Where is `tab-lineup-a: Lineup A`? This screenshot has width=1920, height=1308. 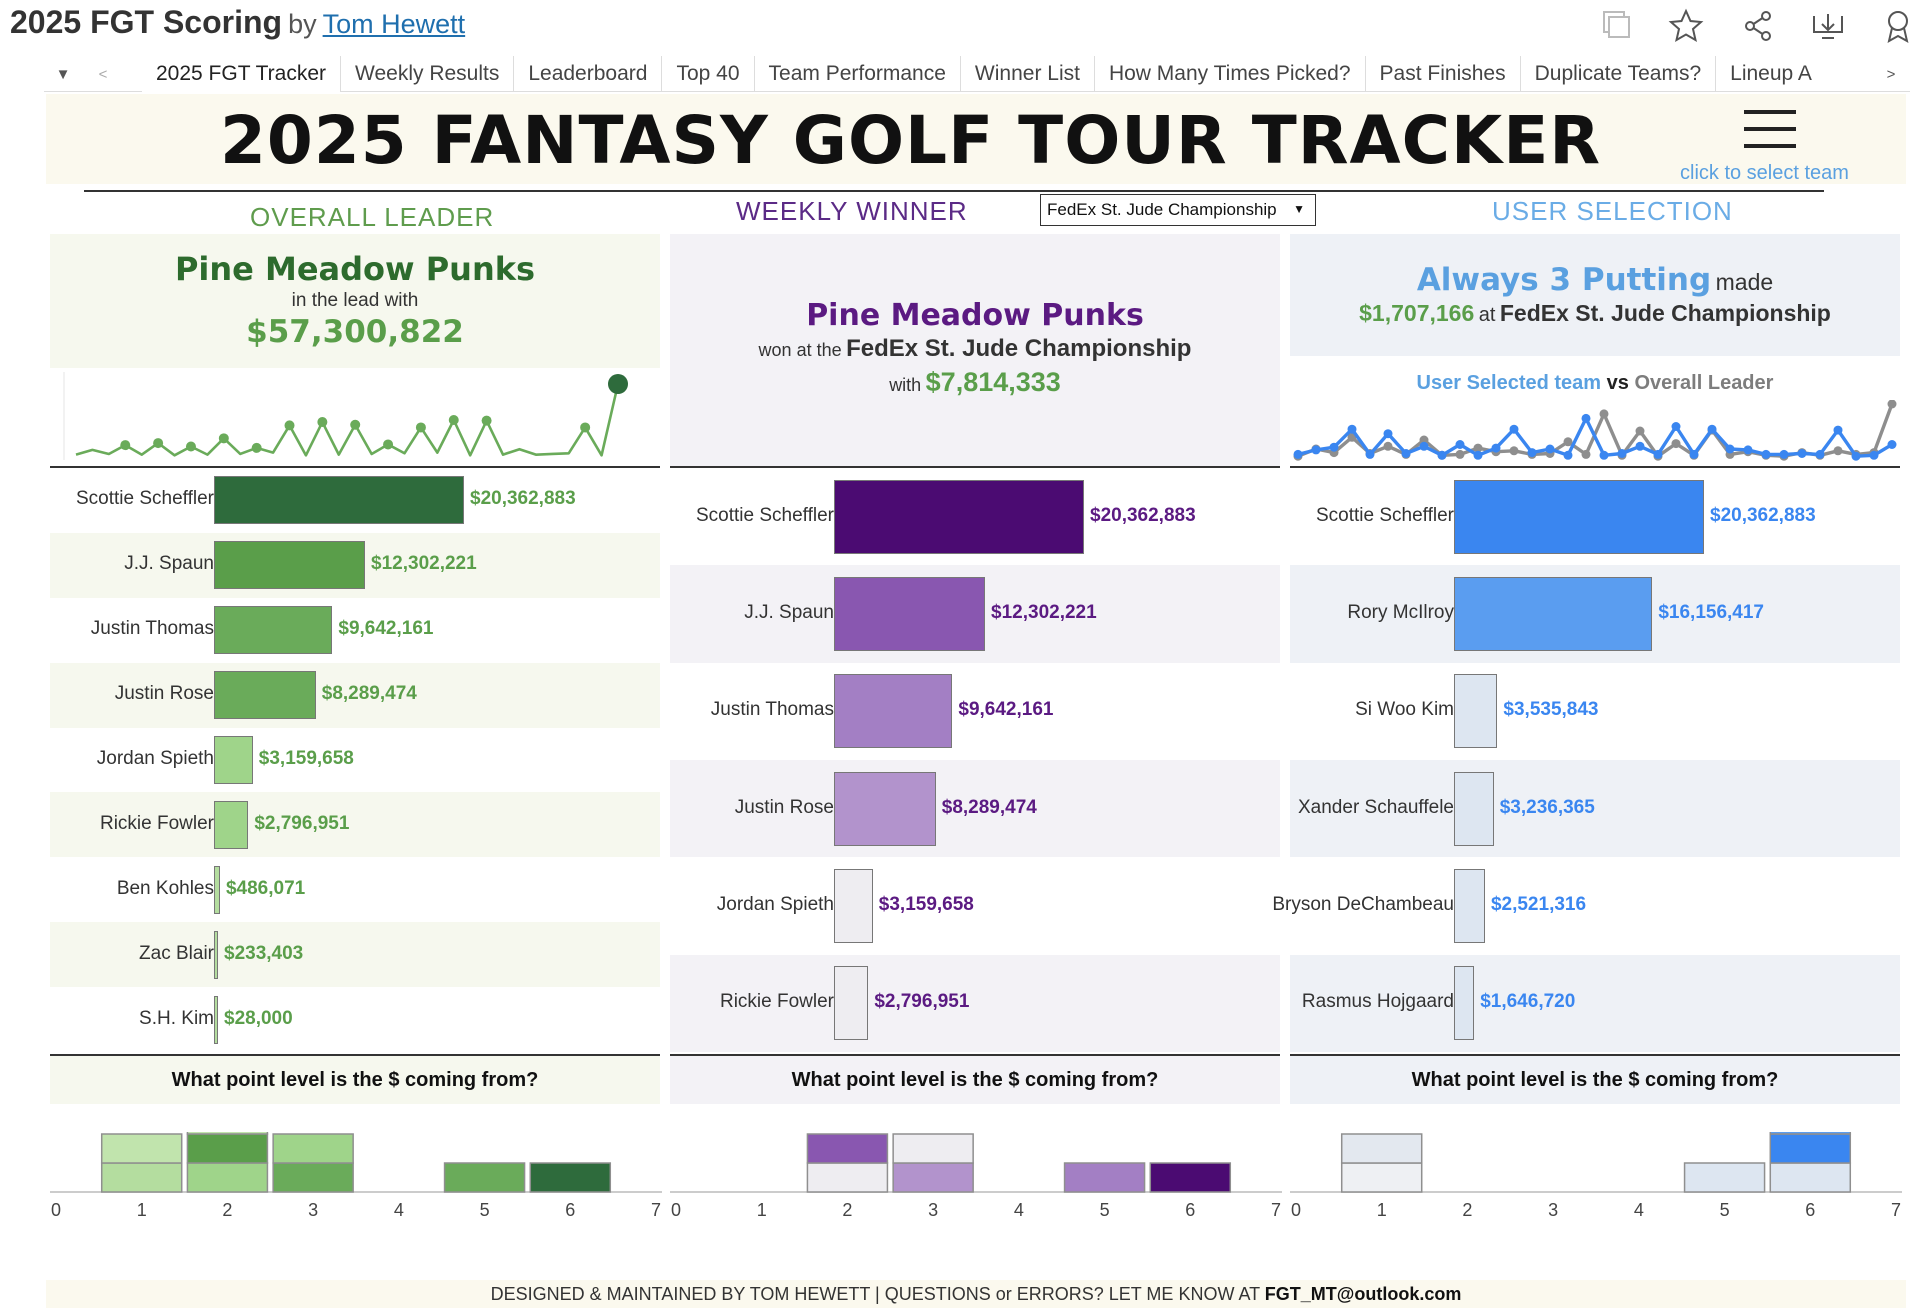 tab-lineup-a: Lineup A is located at coordinates (1770, 74).